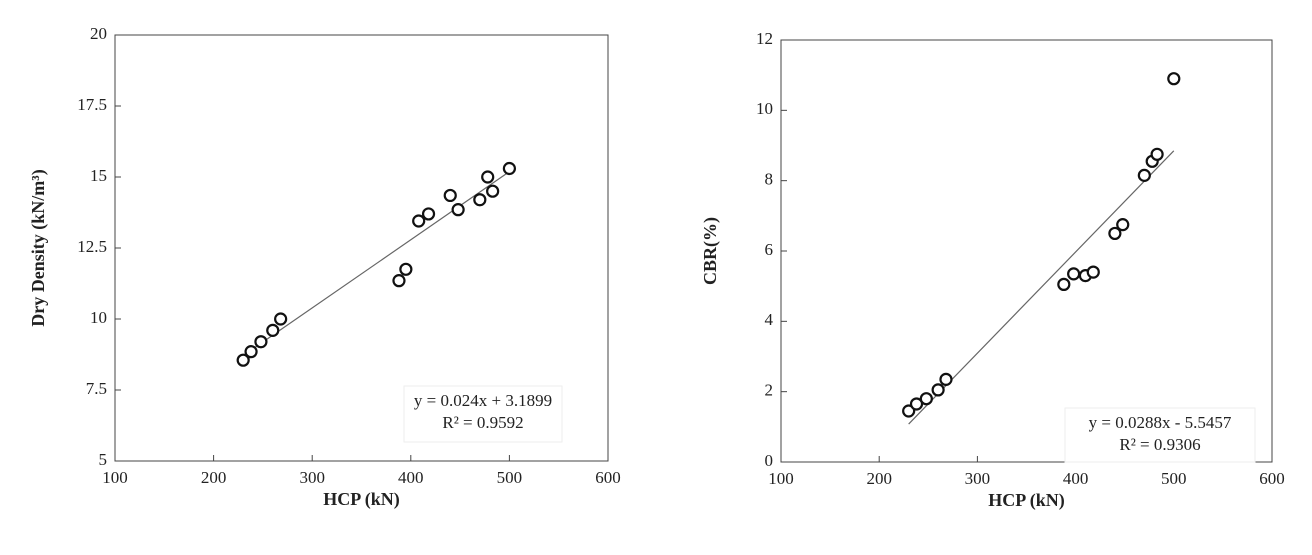 Image resolution: width=1312 pixels, height=555 pixels. What do you see at coordinates (764, 38) in the screenshot?
I see `y-tick-label: 12` at bounding box center [764, 38].